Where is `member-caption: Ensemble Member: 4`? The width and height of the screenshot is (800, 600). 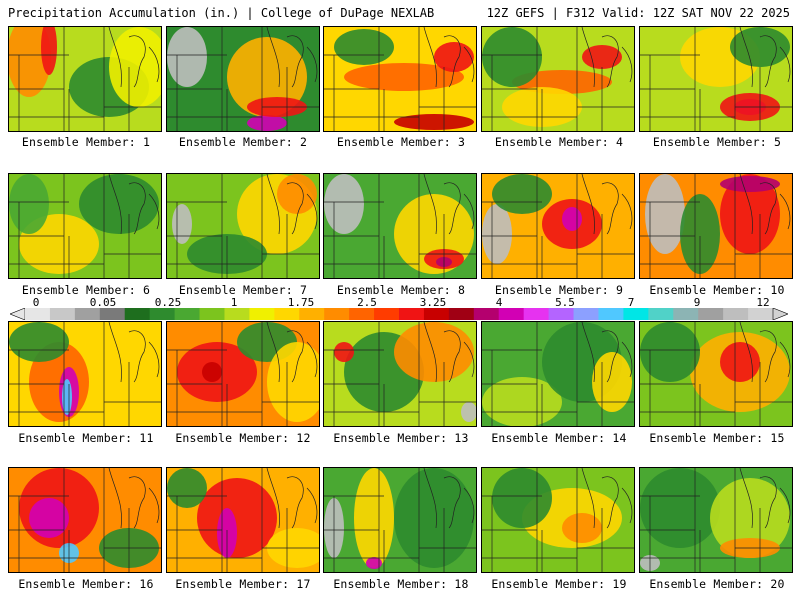 member-caption: Ensemble Member: 4 is located at coordinates (559, 142).